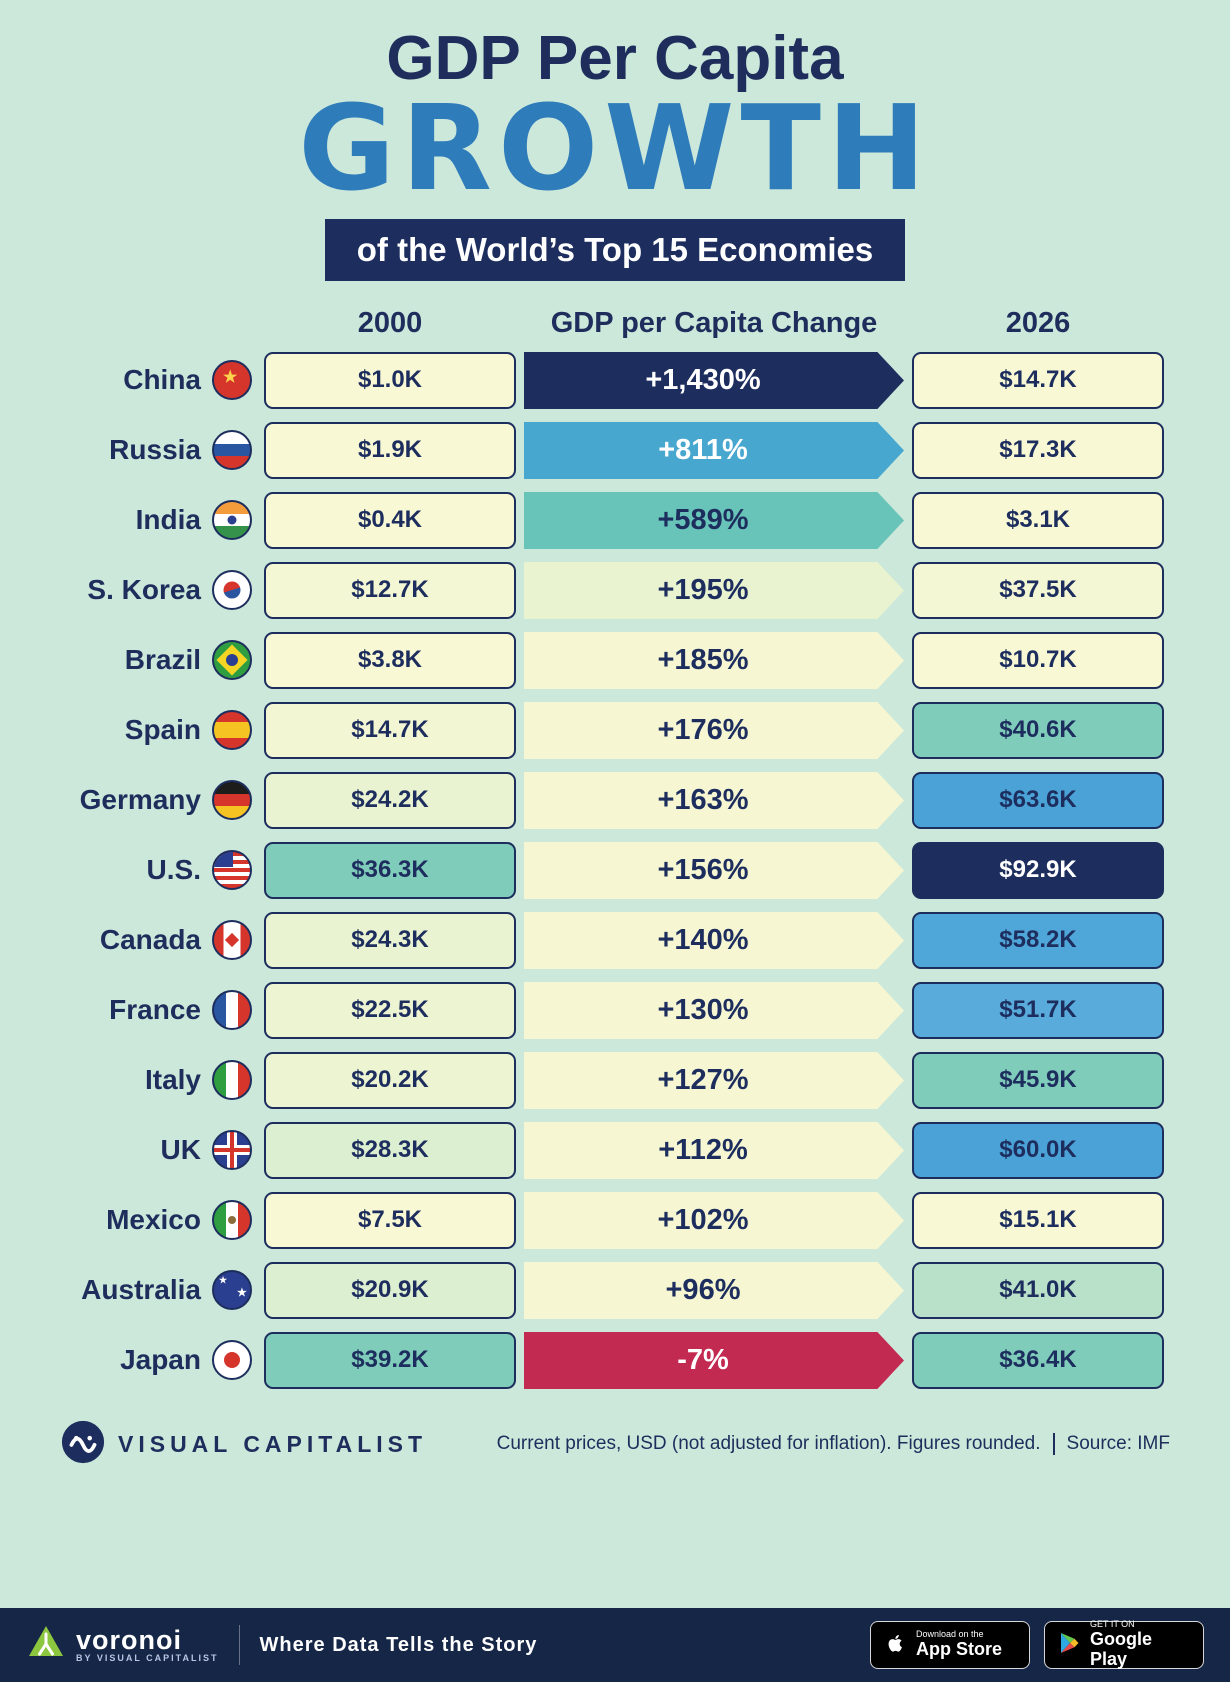 This screenshot has height=1682, width=1230. What do you see at coordinates (1038, 730) in the screenshot?
I see `gdp-2026-box: $40.6K` at bounding box center [1038, 730].